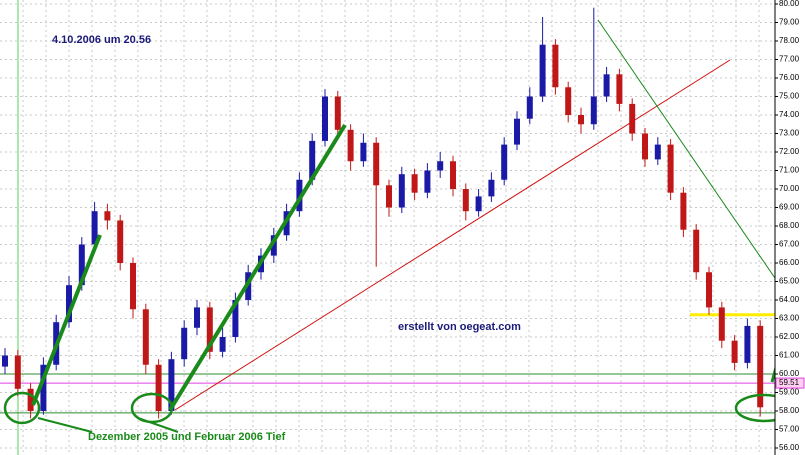 This screenshot has width=805, height=455. What do you see at coordinates (789, 429) in the screenshot?
I see `y-tick-label: 57.00` at bounding box center [789, 429].